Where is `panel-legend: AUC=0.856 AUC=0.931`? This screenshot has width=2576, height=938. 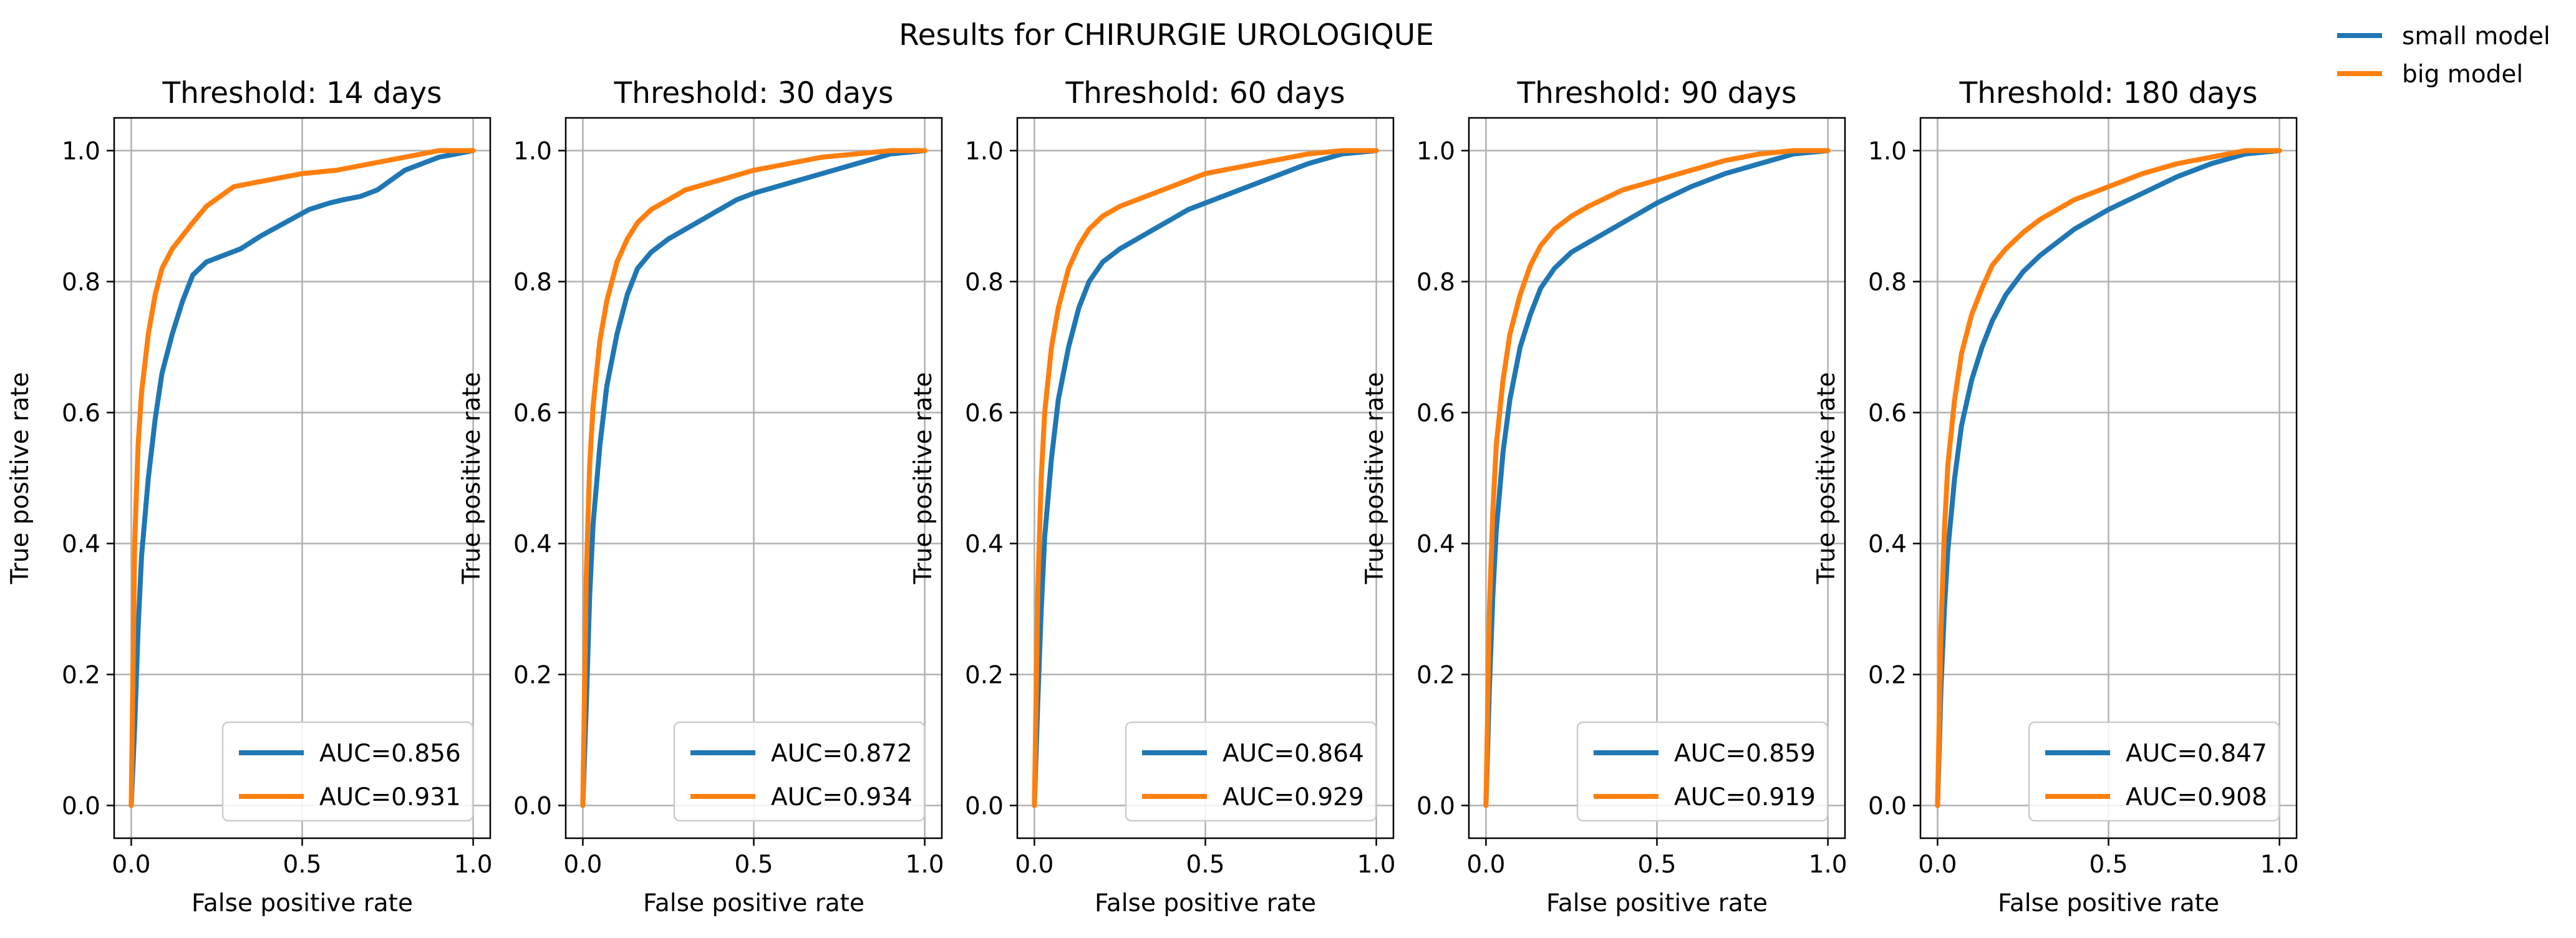 panel-legend: AUC=0.856 AUC=0.931 is located at coordinates (347, 771).